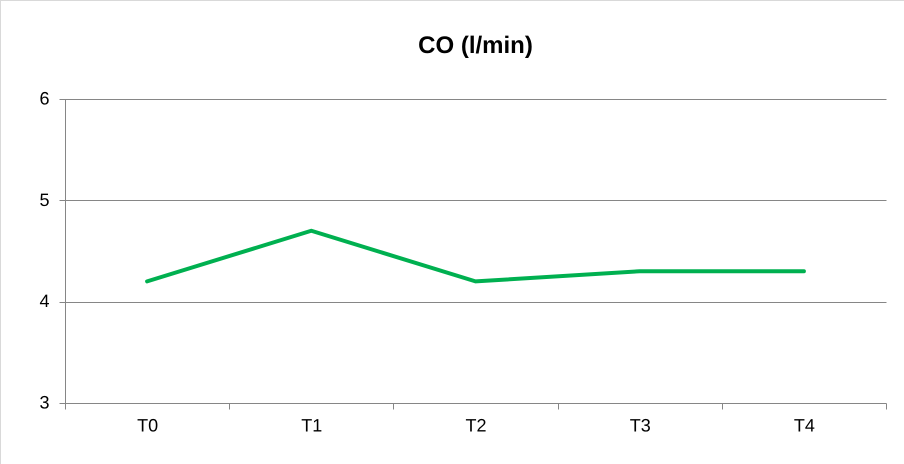  I want to click on y-tick-label: 3, so click(44, 402).